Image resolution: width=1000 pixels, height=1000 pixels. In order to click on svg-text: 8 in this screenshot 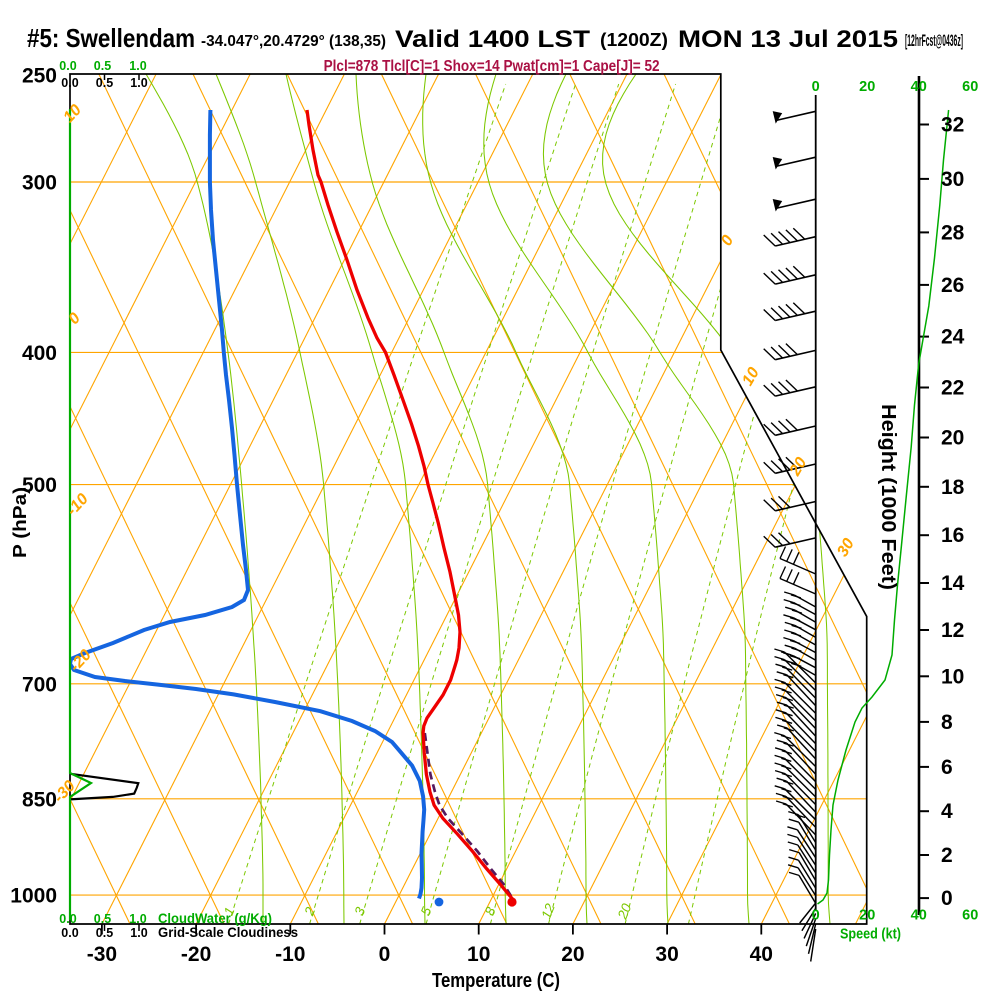, I will do `click(947, 722)`.